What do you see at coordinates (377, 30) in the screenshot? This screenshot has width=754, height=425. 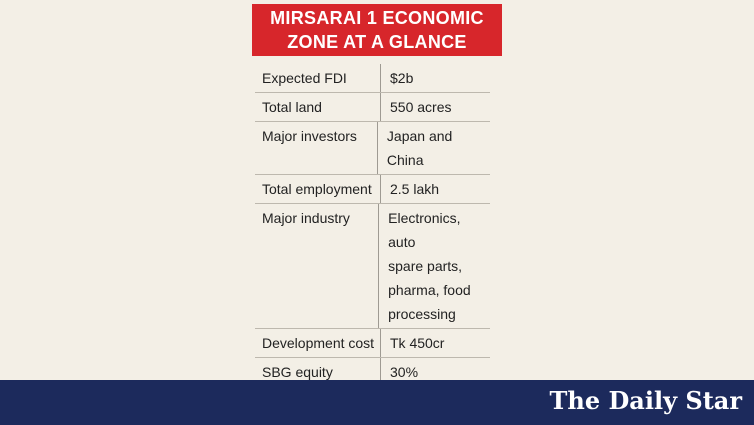 I see `title-banner: MIRSARAI 1 ECONOMIC ZONE AT A GLANCE` at bounding box center [377, 30].